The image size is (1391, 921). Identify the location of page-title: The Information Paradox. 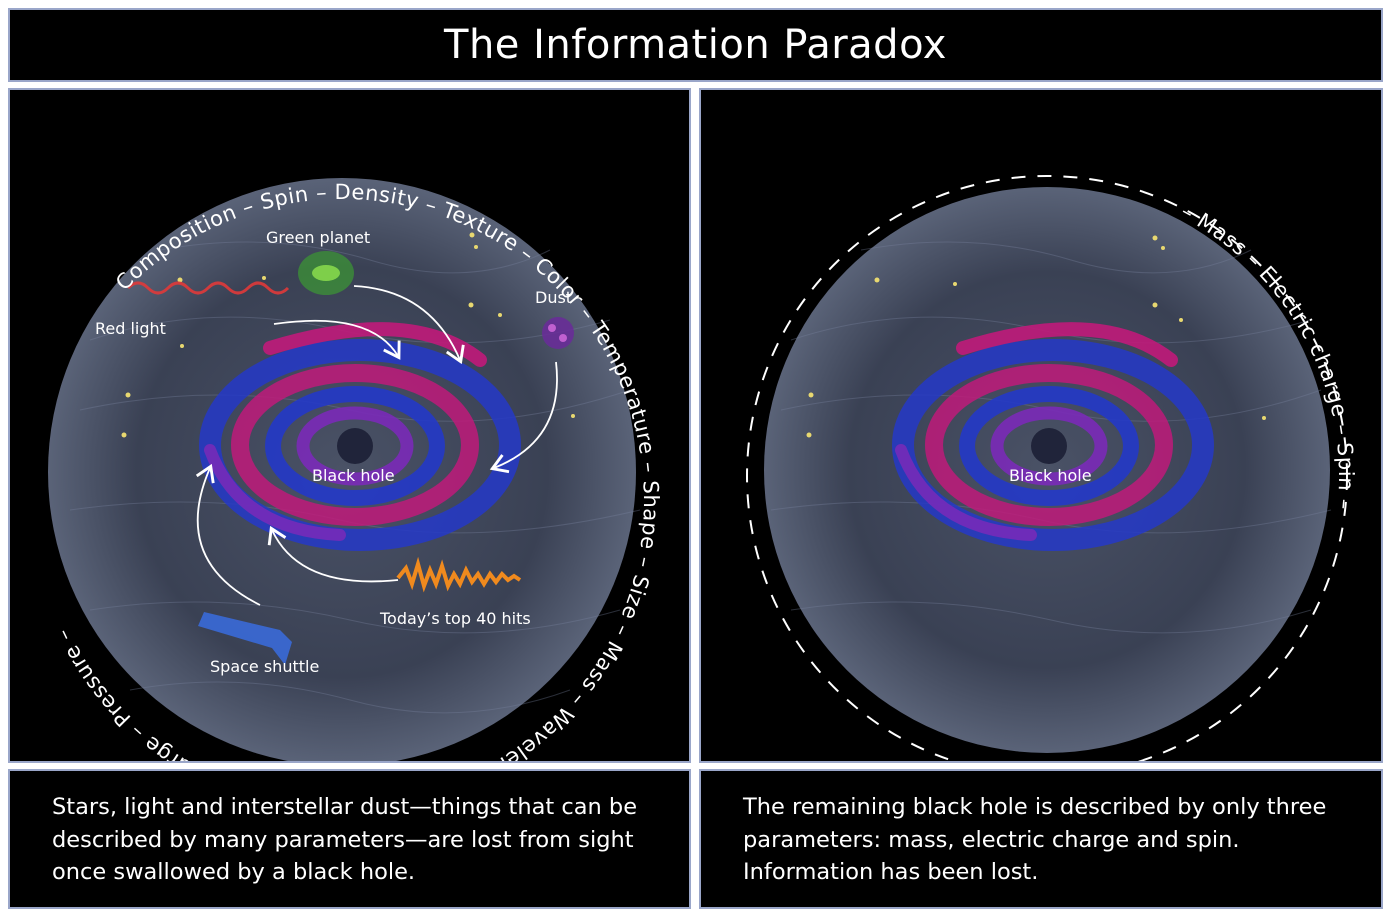
(695, 45).